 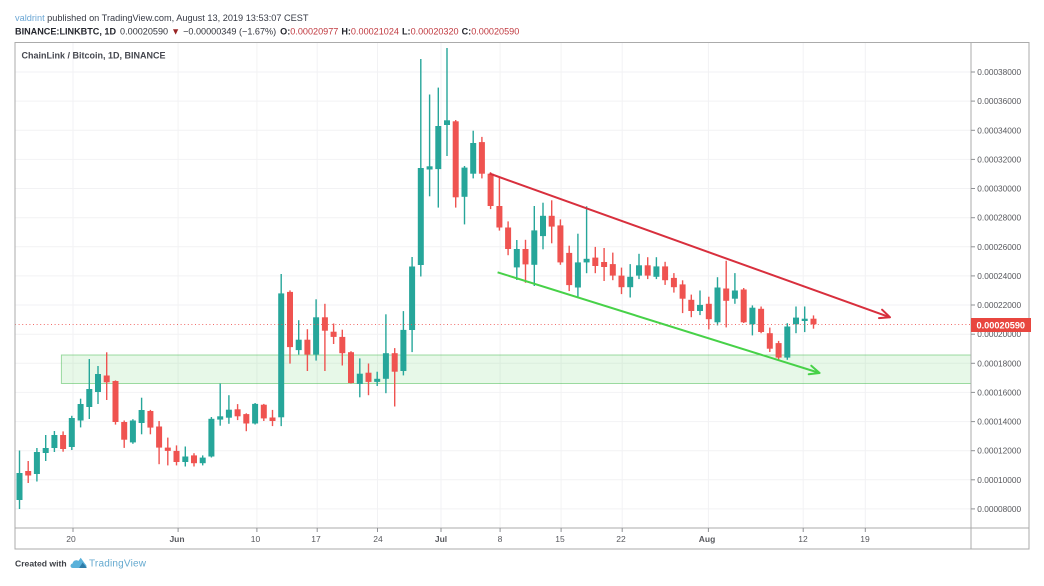 I want to click on svg-text: 17, so click(x=316, y=539).